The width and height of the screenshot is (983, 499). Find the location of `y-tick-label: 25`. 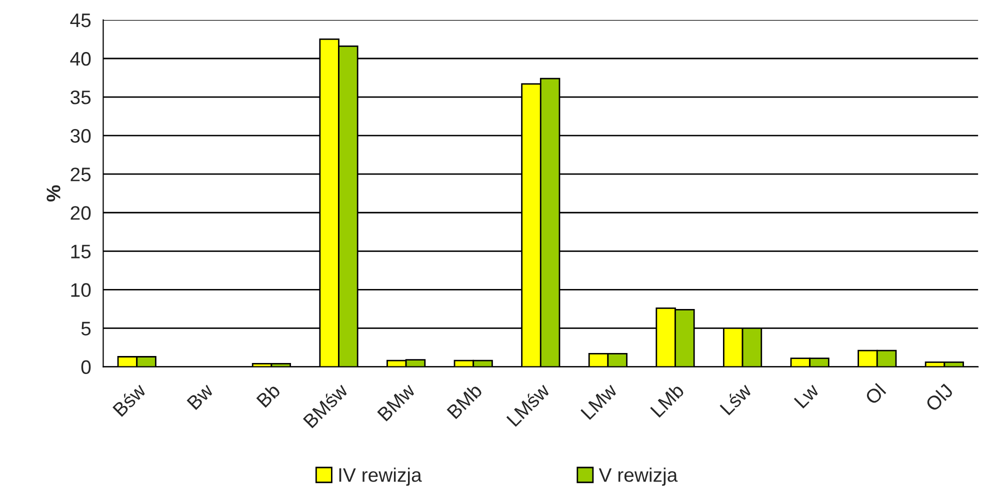

y-tick-label: 25 is located at coordinates (80, 175).